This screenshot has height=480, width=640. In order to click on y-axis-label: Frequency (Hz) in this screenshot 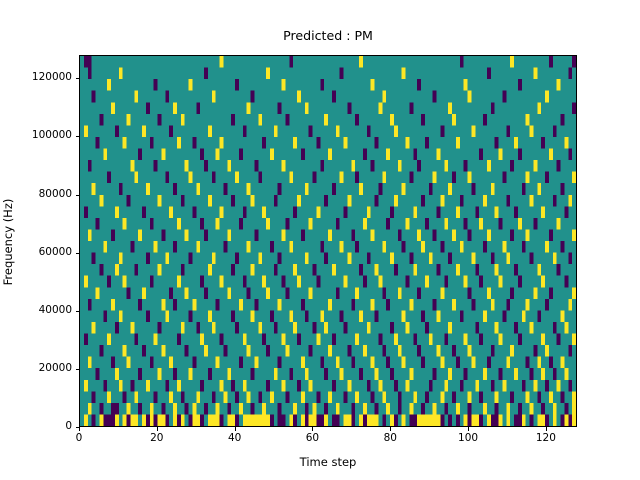, I will do `click(8, 242)`.